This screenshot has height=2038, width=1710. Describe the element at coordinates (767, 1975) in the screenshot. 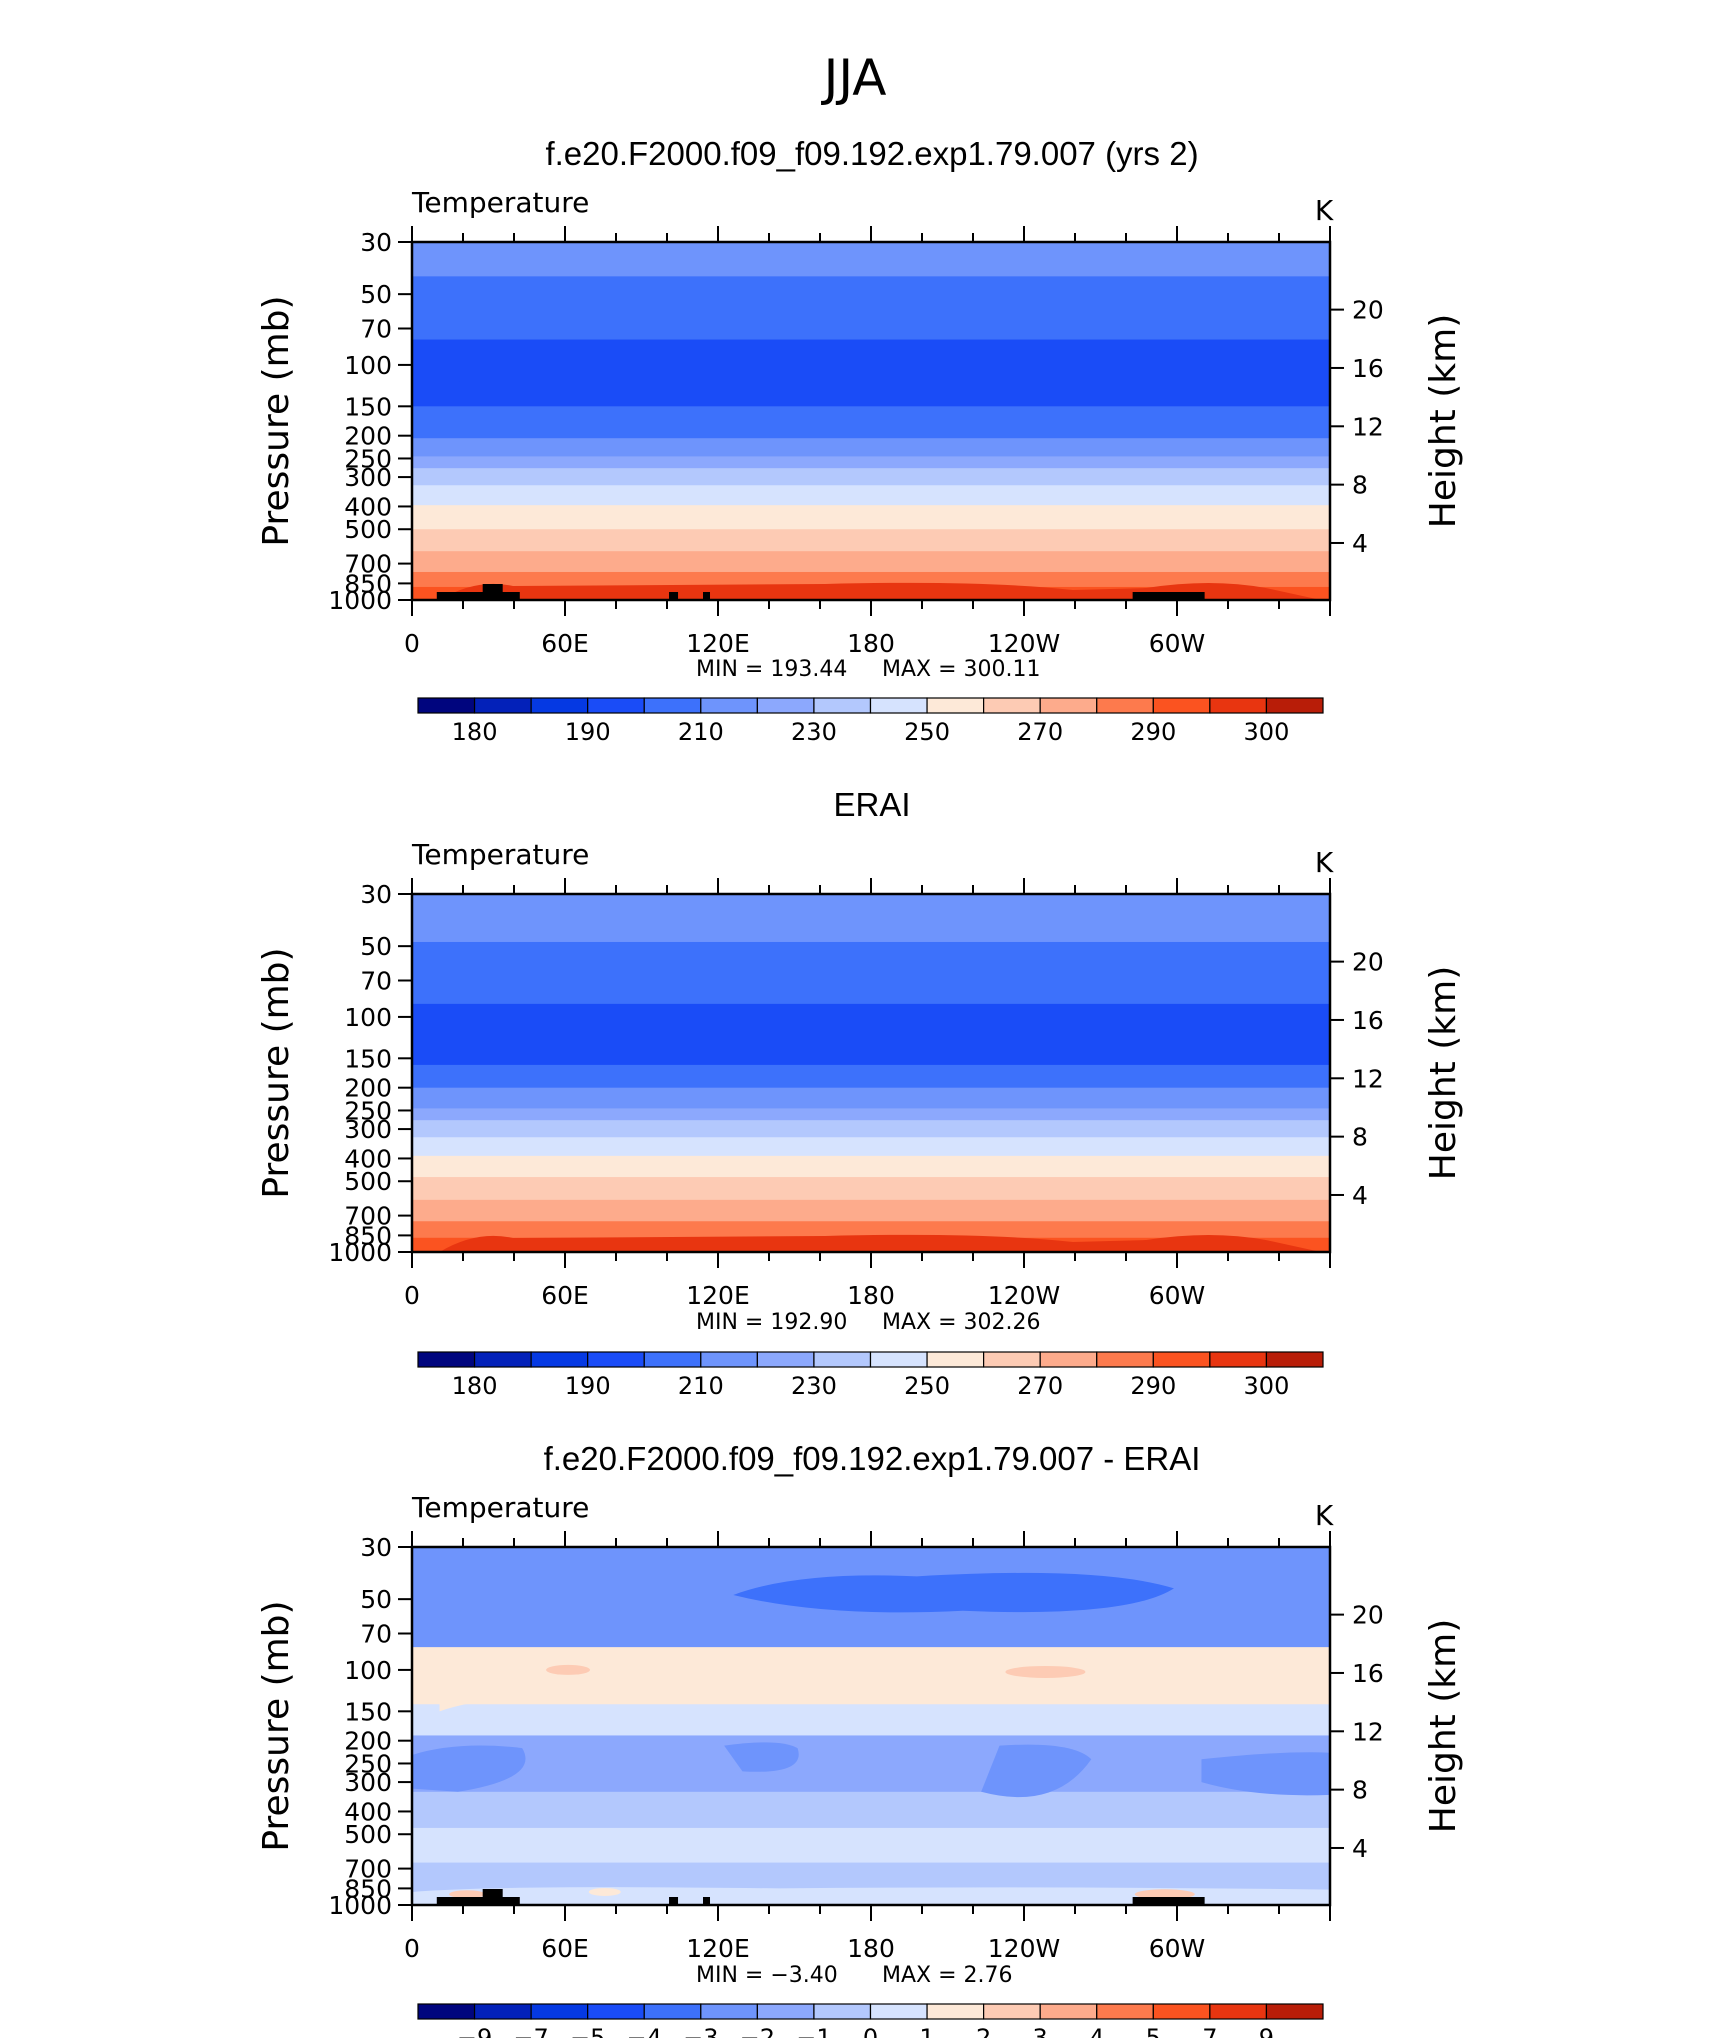

I see `stats-min: MIN = −3.40` at that location.